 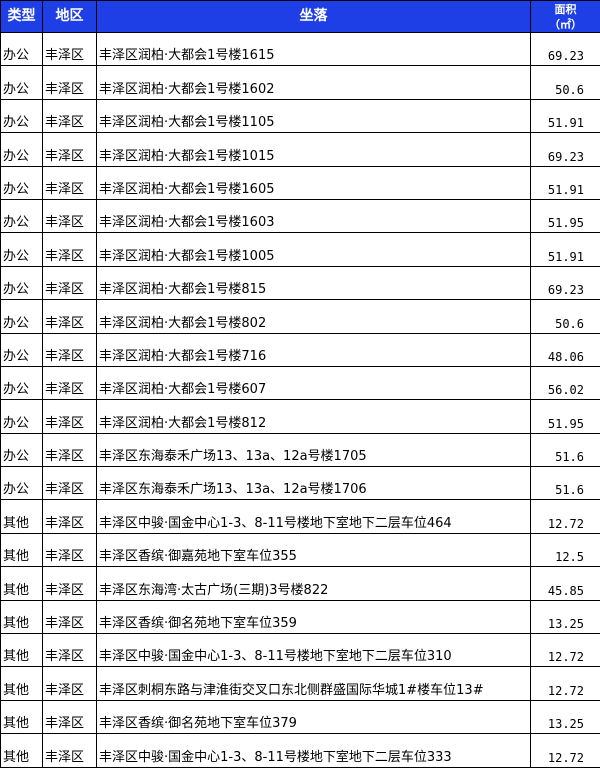 I want to click on header-area: 面积（㎡）, so click(x=565, y=17).